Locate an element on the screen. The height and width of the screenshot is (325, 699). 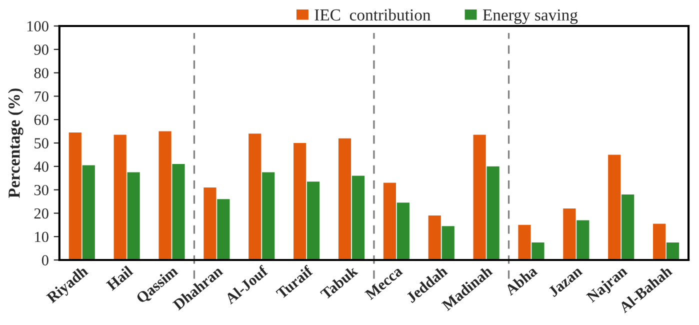
x-tick-label: Hail is located at coordinates (120, 278).